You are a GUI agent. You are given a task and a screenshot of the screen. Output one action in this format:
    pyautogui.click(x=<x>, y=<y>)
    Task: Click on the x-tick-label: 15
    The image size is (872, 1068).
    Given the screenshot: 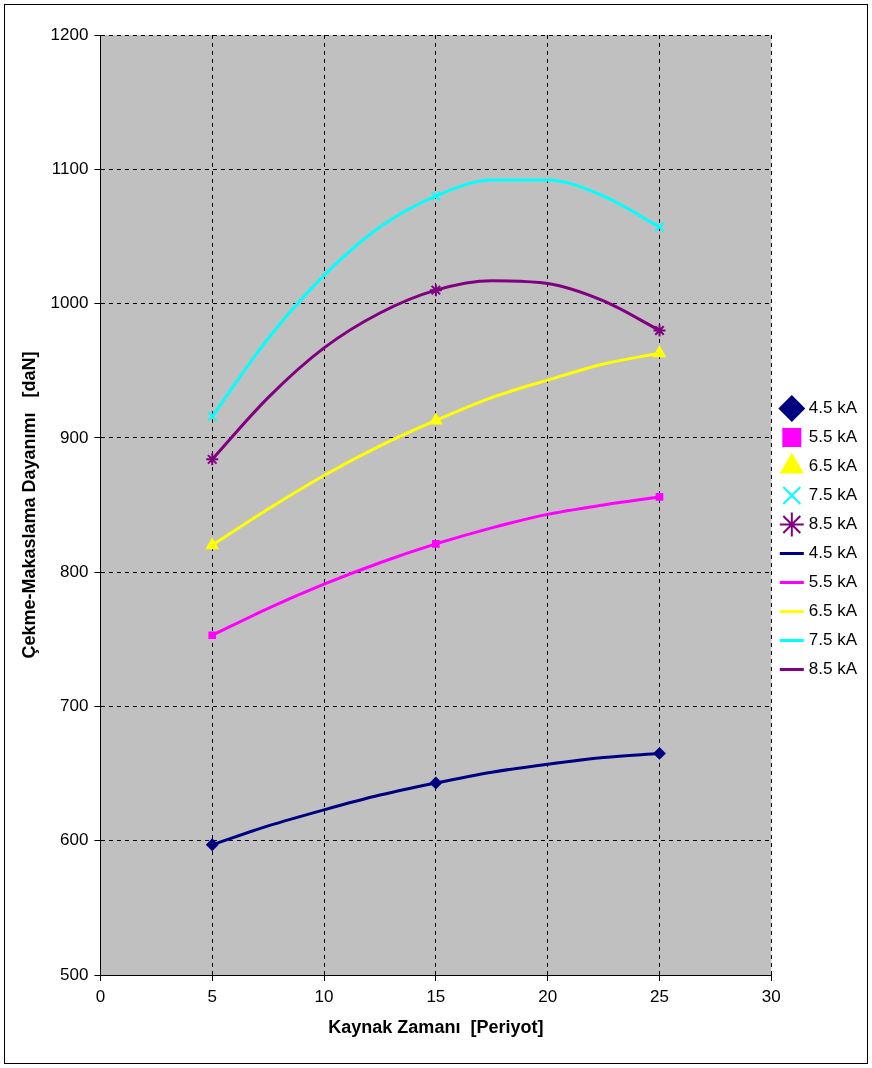 What is the action you would take?
    pyautogui.click(x=436, y=996)
    